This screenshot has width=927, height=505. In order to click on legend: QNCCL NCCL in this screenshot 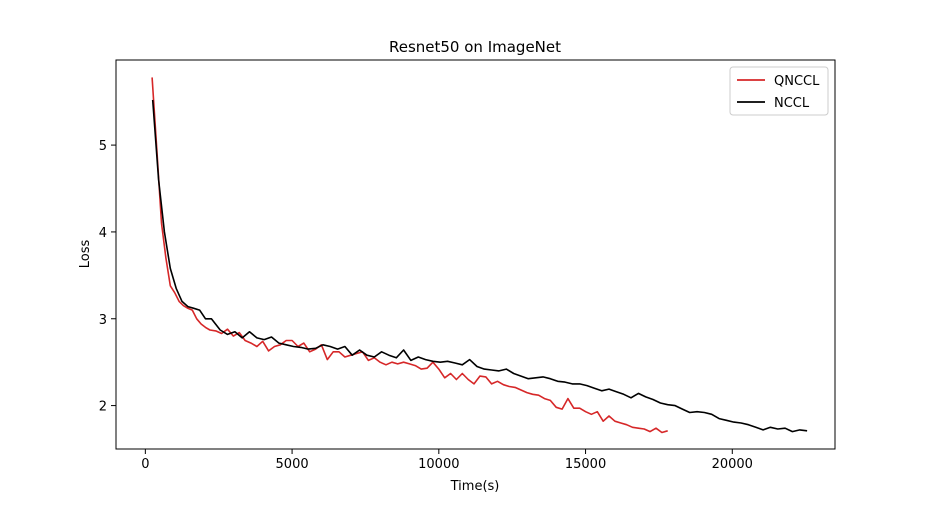, I will do `click(779, 91)`.